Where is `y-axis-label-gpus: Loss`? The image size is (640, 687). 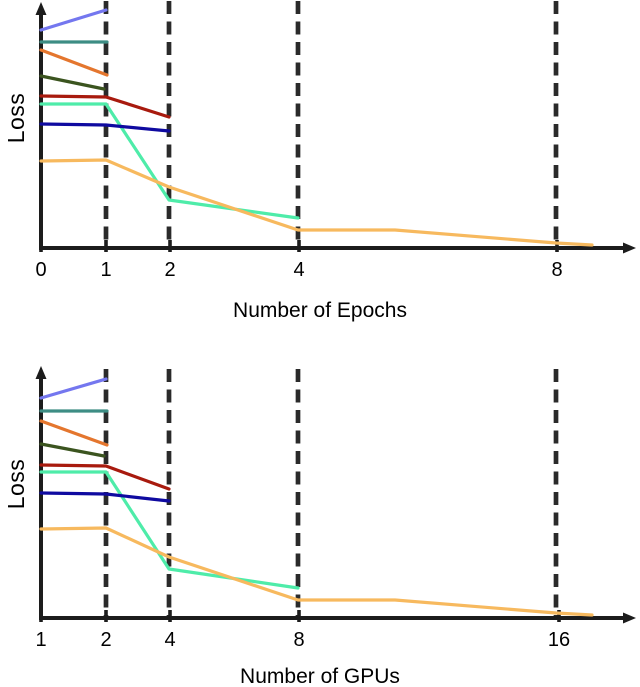 y-axis-label-gpus: Loss is located at coordinates (16, 484).